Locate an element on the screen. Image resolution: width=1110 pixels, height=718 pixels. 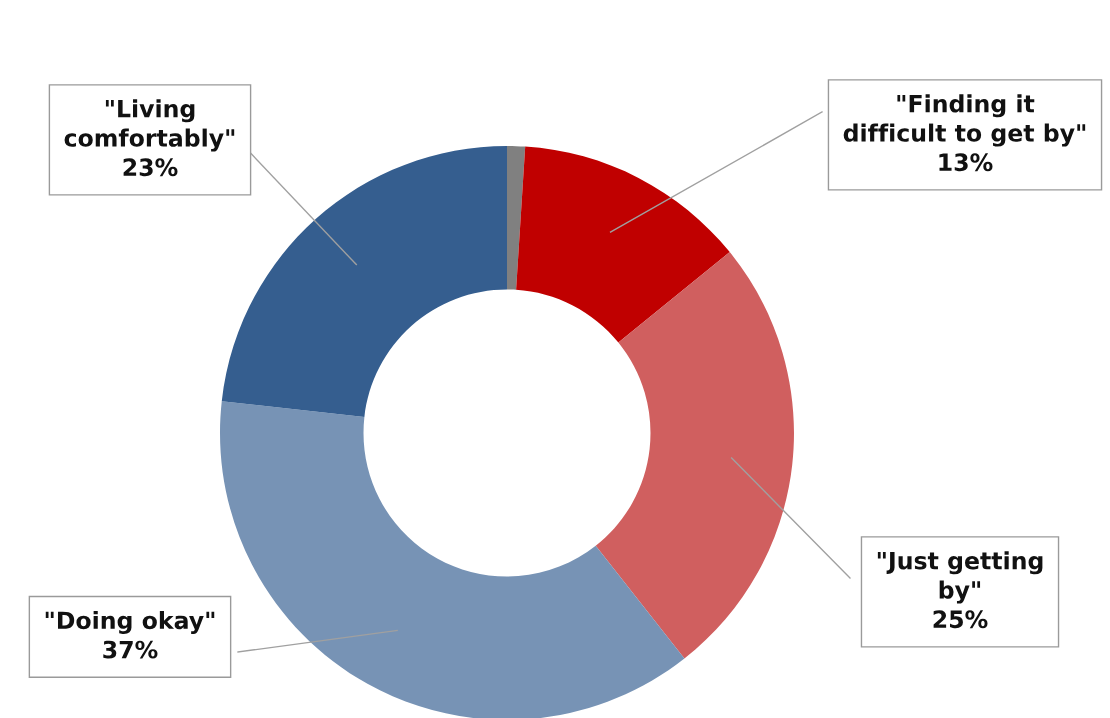
data-label: 23% is located at coordinates (150, 167).